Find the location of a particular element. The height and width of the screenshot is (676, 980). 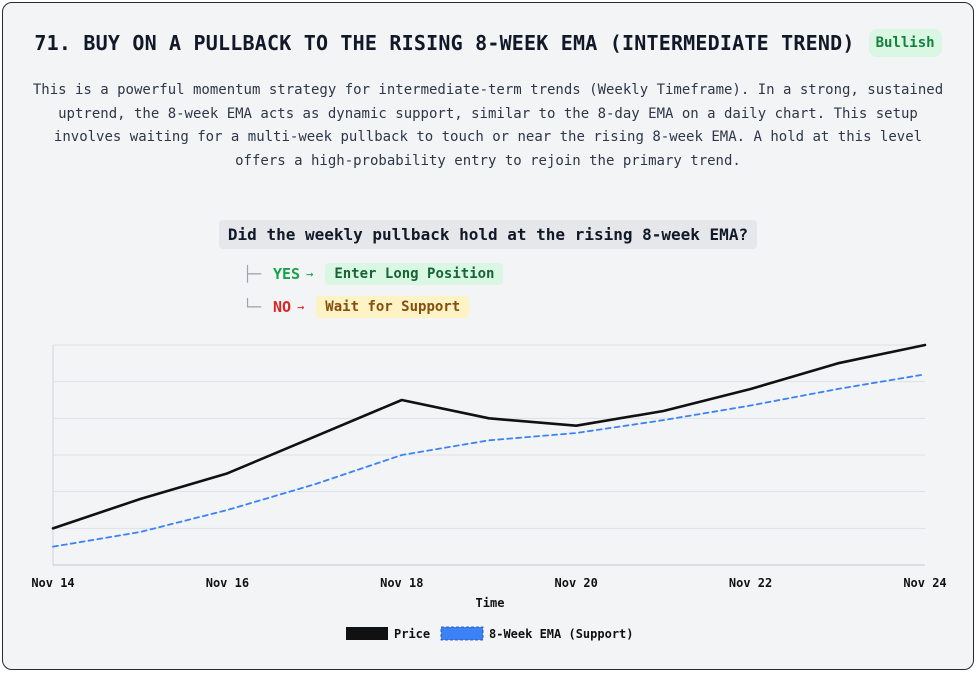

branch-end-connector-icon: └─ is located at coordinates (252, 307).